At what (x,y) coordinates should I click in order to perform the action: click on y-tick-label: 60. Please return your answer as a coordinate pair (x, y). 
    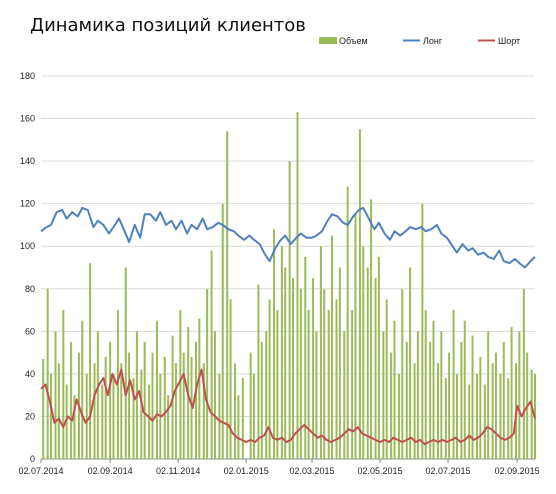
    Looking at the image, I should click on (30, 331).